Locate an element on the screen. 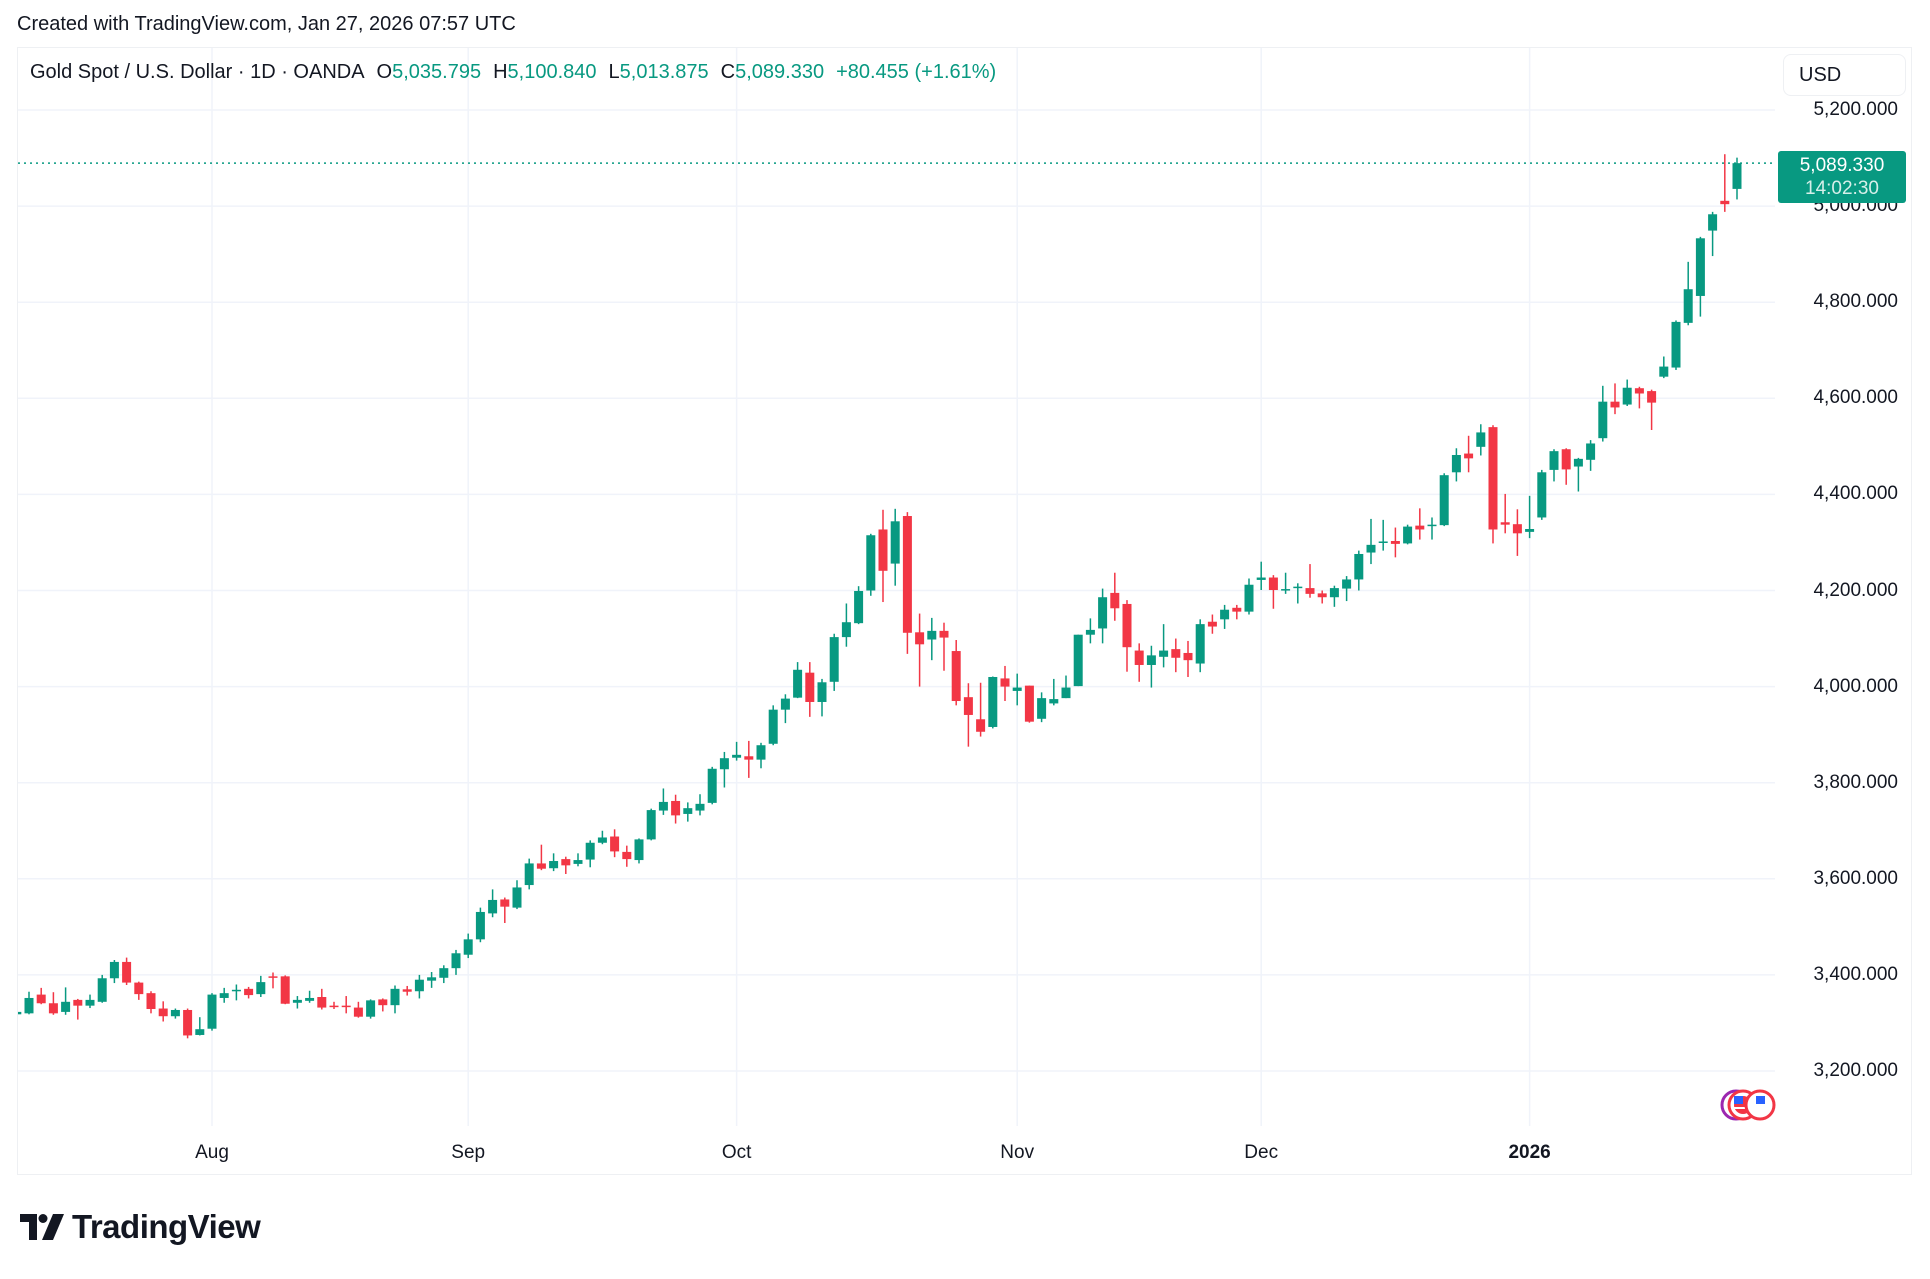  price-tick-label: 4,800.000 is located at coordinates (1855, 302).